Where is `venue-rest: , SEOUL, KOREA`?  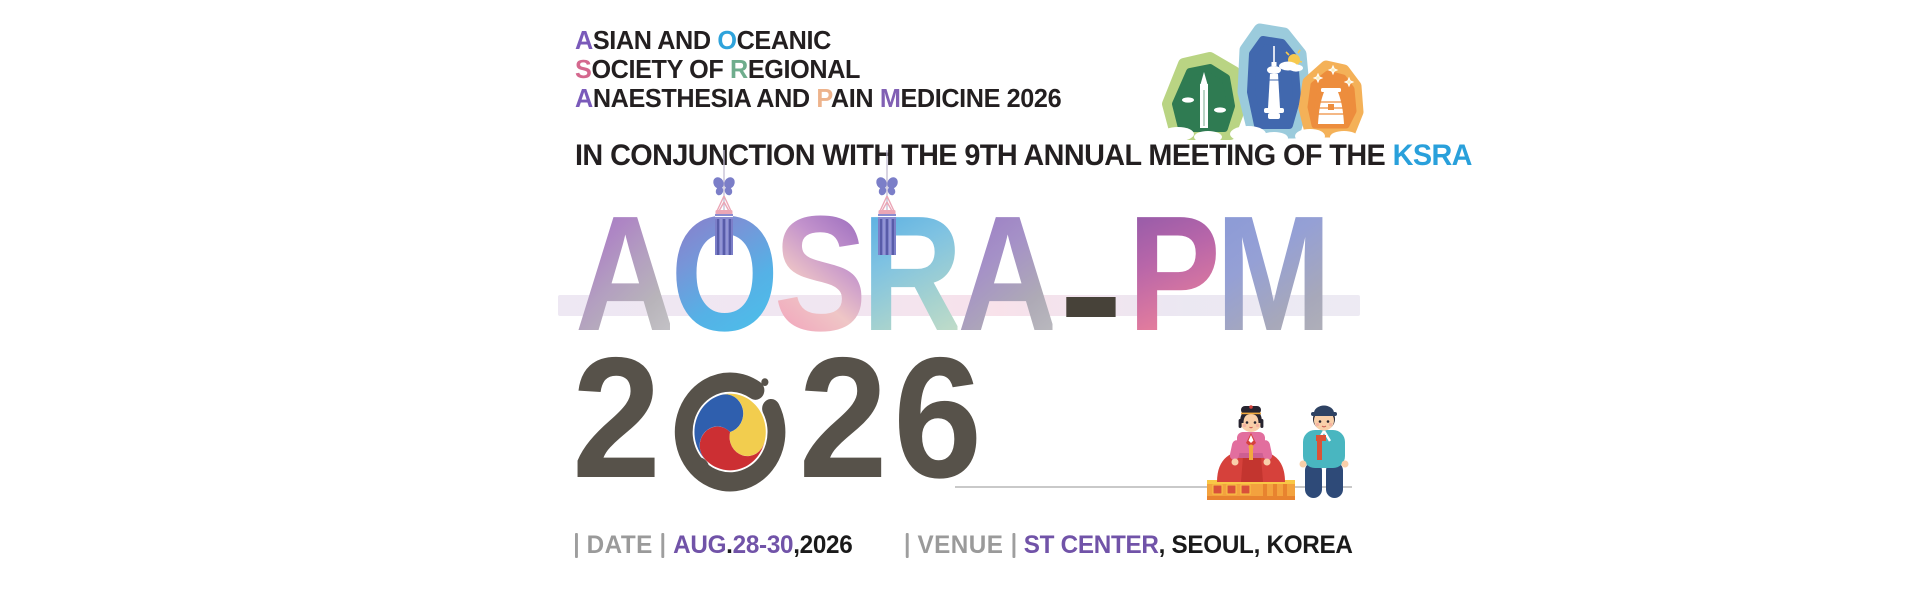 venue-rest: , SEOUL, KOREA is located at coordinates (1255, 545).